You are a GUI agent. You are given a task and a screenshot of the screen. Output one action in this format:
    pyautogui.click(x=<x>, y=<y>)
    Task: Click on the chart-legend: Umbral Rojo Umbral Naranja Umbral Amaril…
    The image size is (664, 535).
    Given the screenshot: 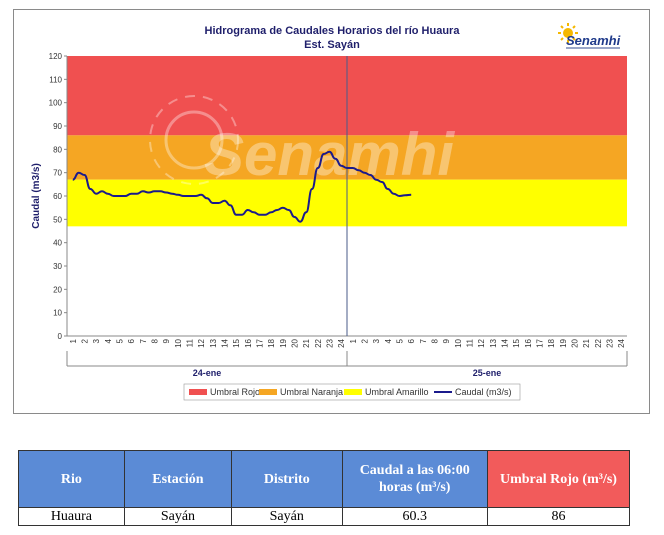 What is the action you would take?
    pyautogui.click(x=352, y=392)
    